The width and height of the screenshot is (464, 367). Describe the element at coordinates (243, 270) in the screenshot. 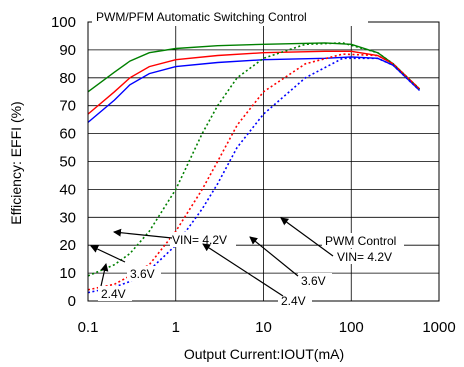

I see `arrow-pwm-2-4v` at that location.